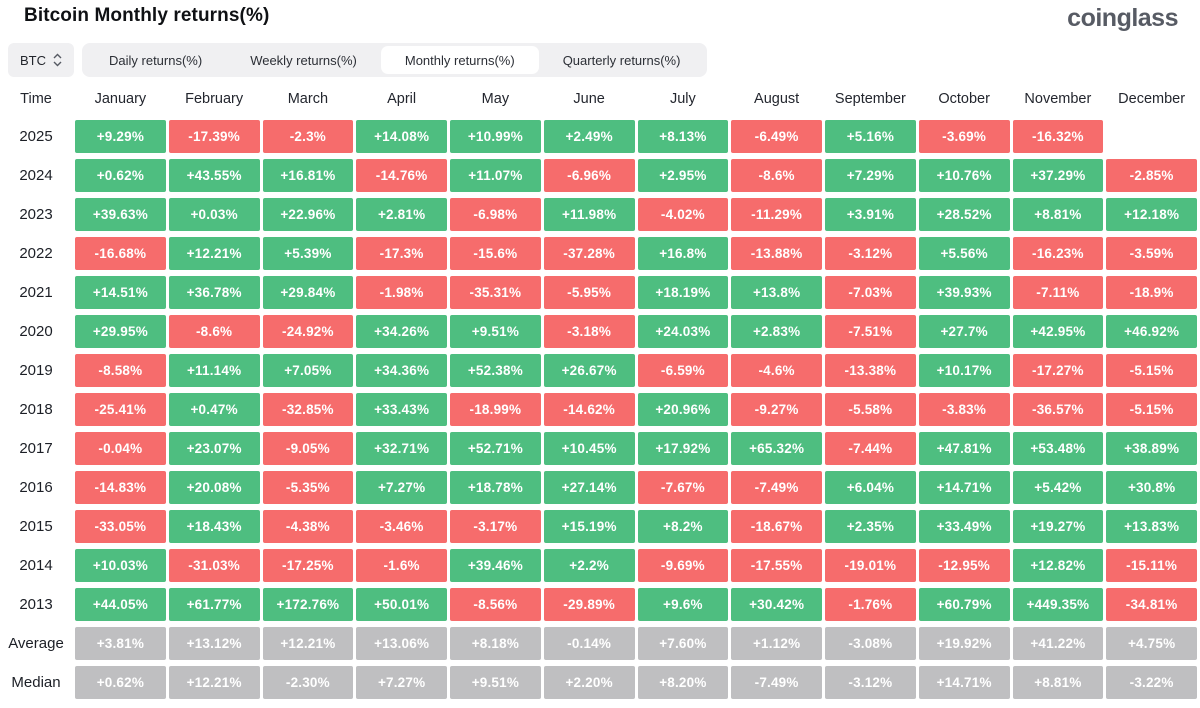 This screenshot has height=708, width=1200. What do you see at coordinates (622, 60) in the screenshot?
I see `tab-quarterly-returns: Quarterly returns(%)` at bounding box center [622, 60].